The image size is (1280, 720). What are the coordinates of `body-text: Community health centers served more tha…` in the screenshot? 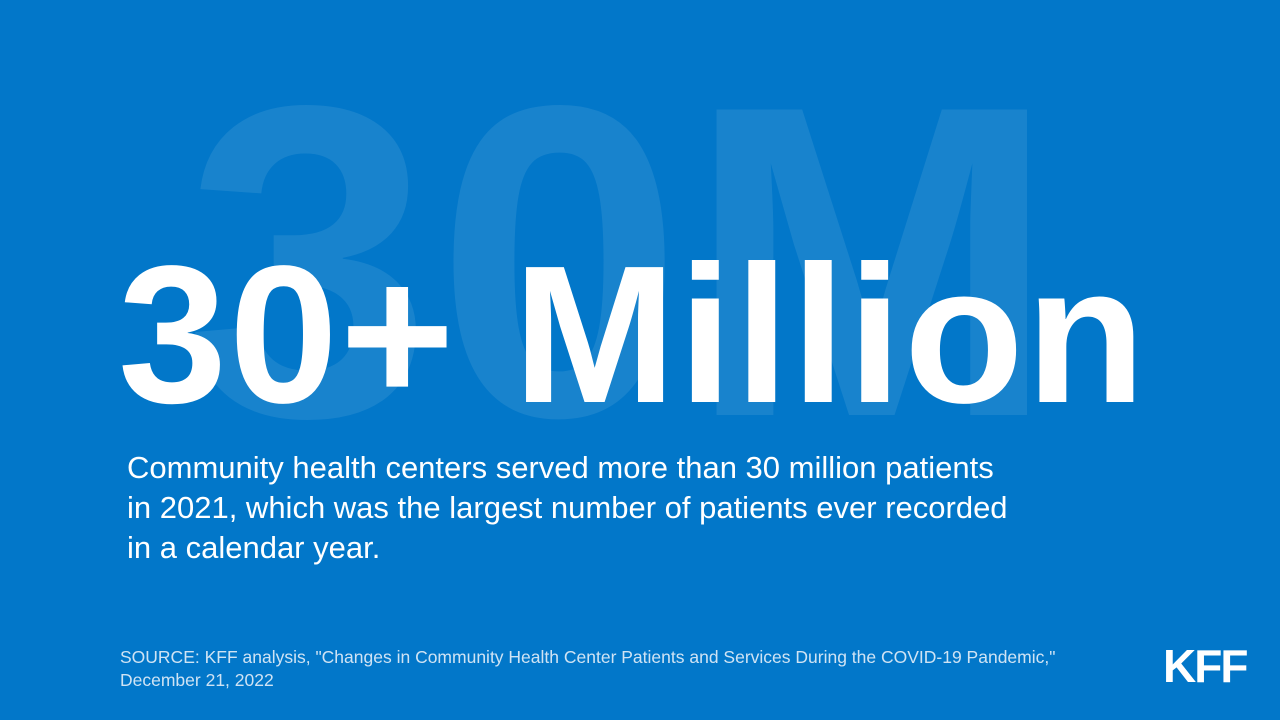 It's located at (567, 508).